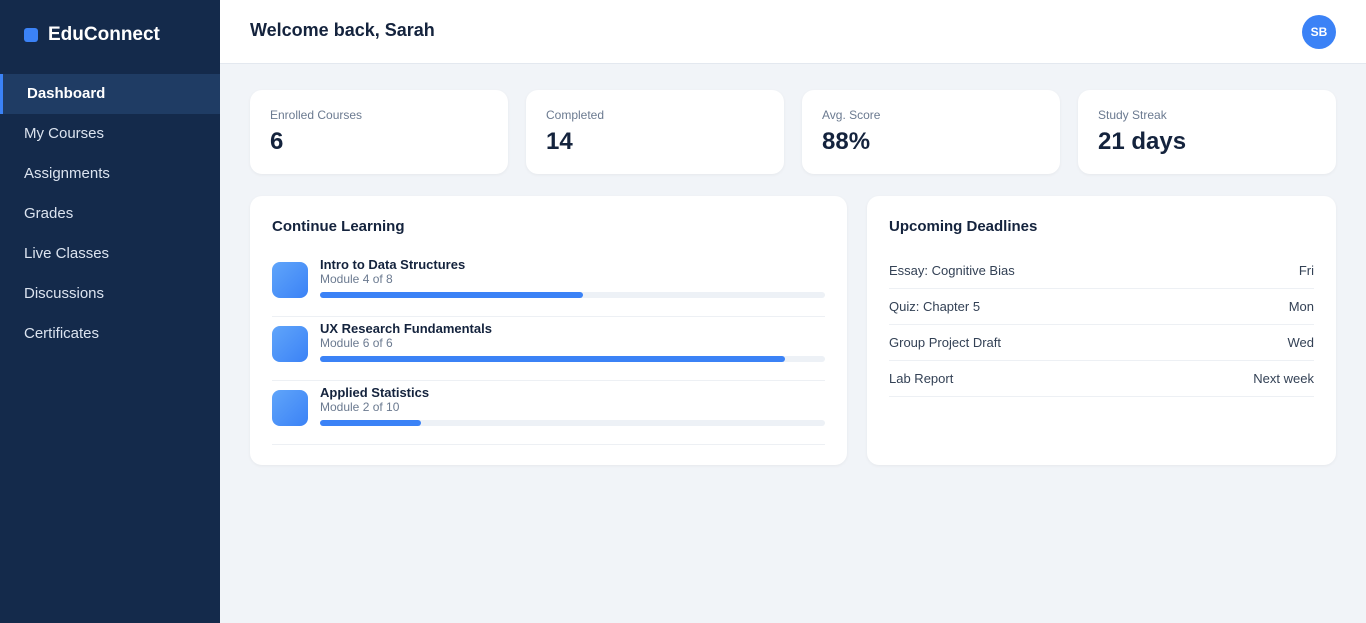 Image resolution: width=1366 pixels, height=623 pixels. I want to click on deadline-task: Quiz: Chapter 5, so click(935, 306).